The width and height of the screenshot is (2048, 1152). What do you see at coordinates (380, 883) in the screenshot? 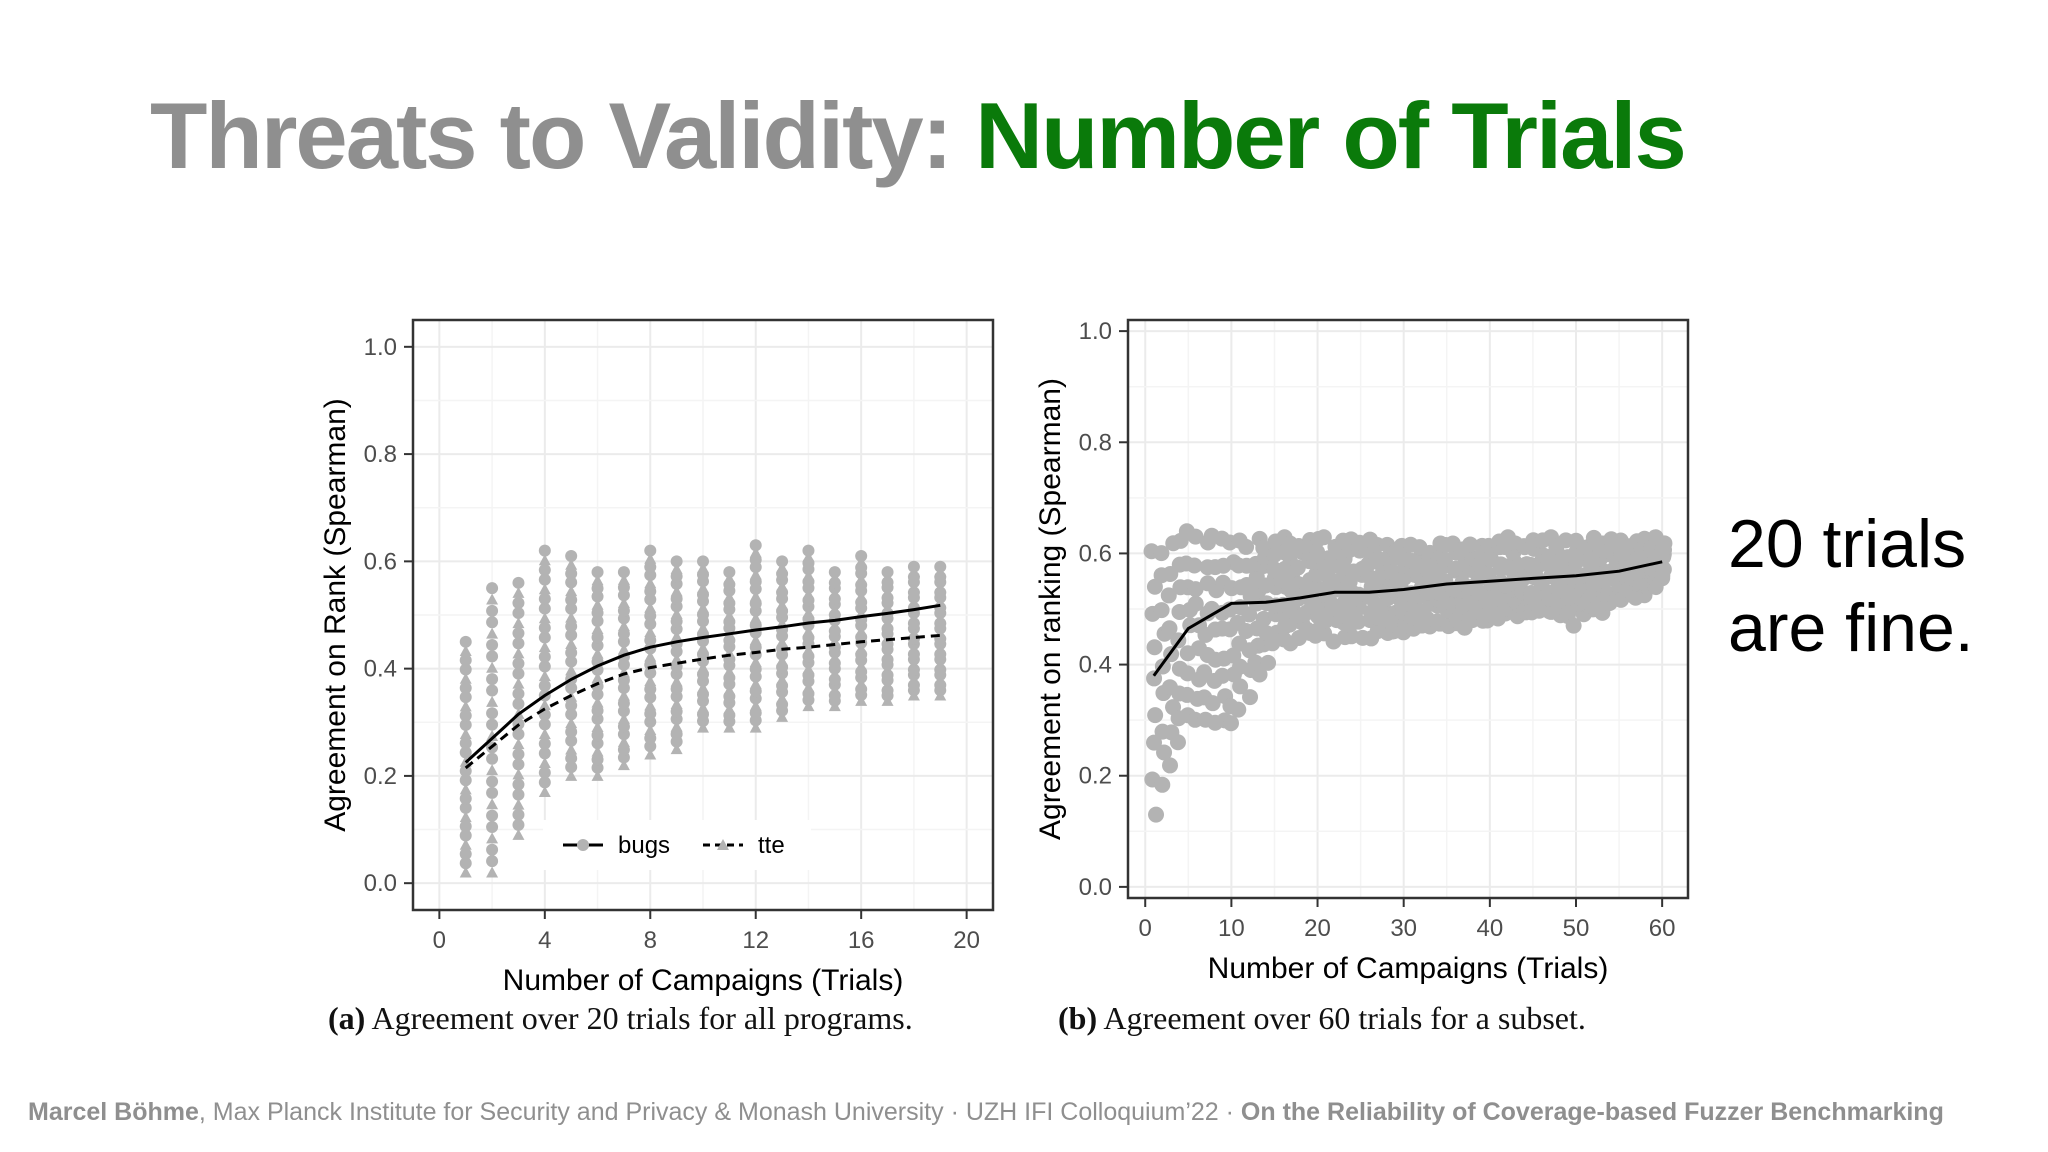
I see `y-tick-label: 0.0` at bounding box center [380, 883].